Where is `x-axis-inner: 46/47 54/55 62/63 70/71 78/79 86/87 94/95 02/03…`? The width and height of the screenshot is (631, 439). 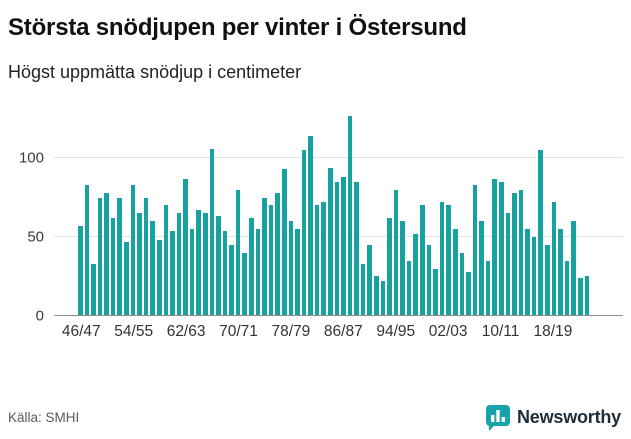 x-axis-inner: 46/47 54/55 62/63 70/71 78/79 86/87 94/95 02/03… is located at coordinates (325, 333).